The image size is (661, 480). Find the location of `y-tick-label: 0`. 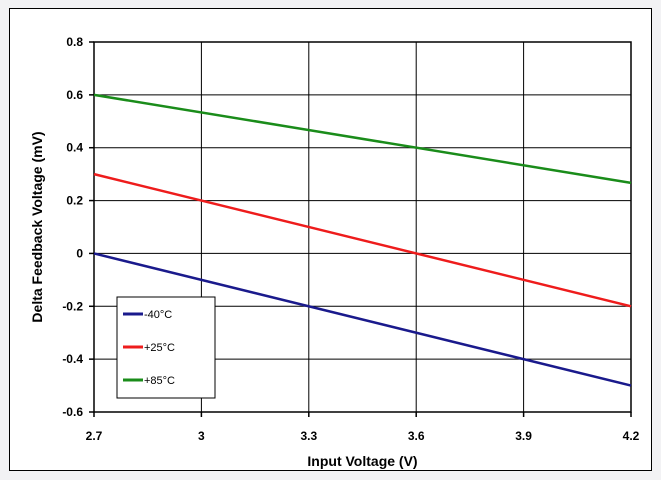

y-tick-label: 0 is located at coordinates (79, 253).